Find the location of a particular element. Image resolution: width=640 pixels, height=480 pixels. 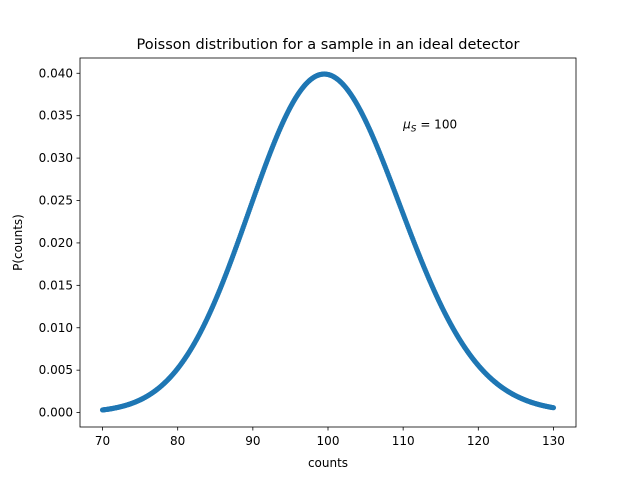

y-tick-label: 0.040 is located at coordinates (56, 73).